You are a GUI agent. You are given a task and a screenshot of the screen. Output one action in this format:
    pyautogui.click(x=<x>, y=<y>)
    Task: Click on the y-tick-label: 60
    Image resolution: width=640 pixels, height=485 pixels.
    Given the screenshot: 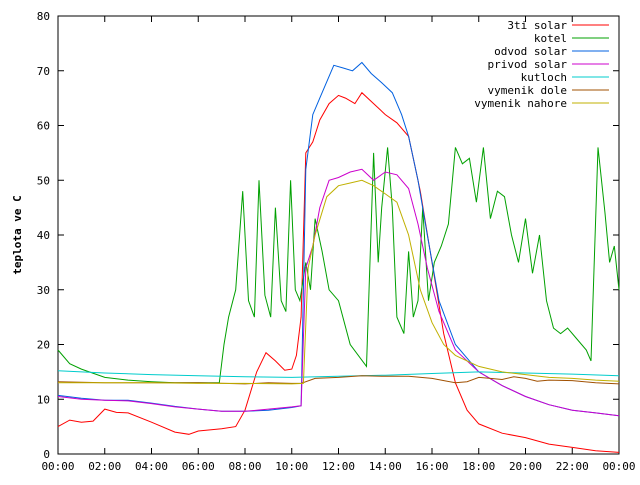 What is the action you would take?
    pyautogui.click(x=43, y=126)
    